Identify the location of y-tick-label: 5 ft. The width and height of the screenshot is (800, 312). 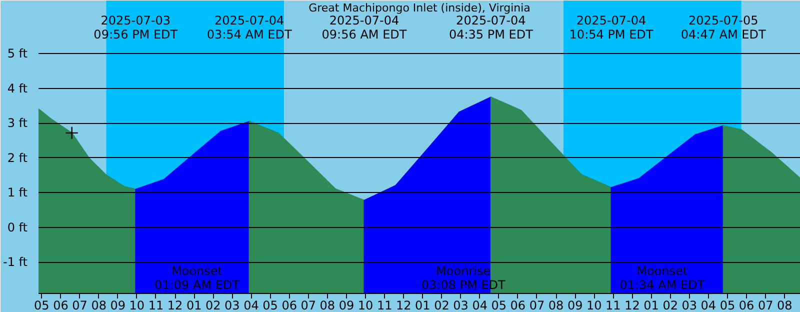
(17, 53).